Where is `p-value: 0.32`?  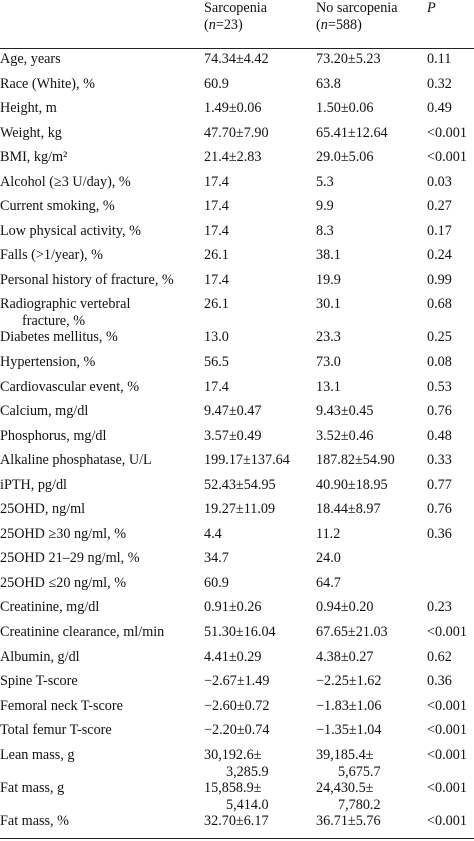 p-value: 0.32 is located at coordinates (439, 83).